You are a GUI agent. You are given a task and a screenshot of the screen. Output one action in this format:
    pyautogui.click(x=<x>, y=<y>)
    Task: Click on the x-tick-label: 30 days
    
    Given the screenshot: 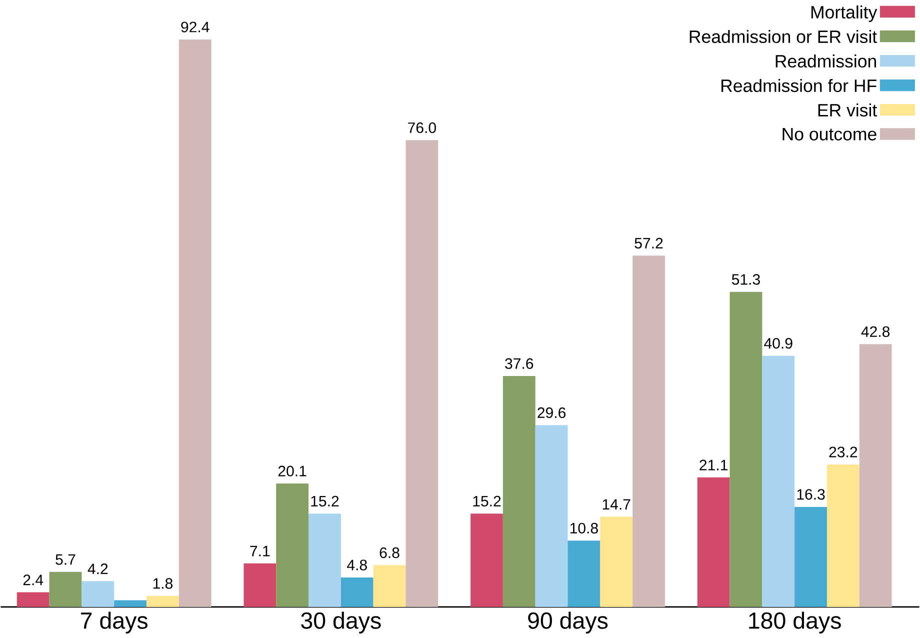 What is the action you would take?
    pyautogui.click(x=341, y=623)
    